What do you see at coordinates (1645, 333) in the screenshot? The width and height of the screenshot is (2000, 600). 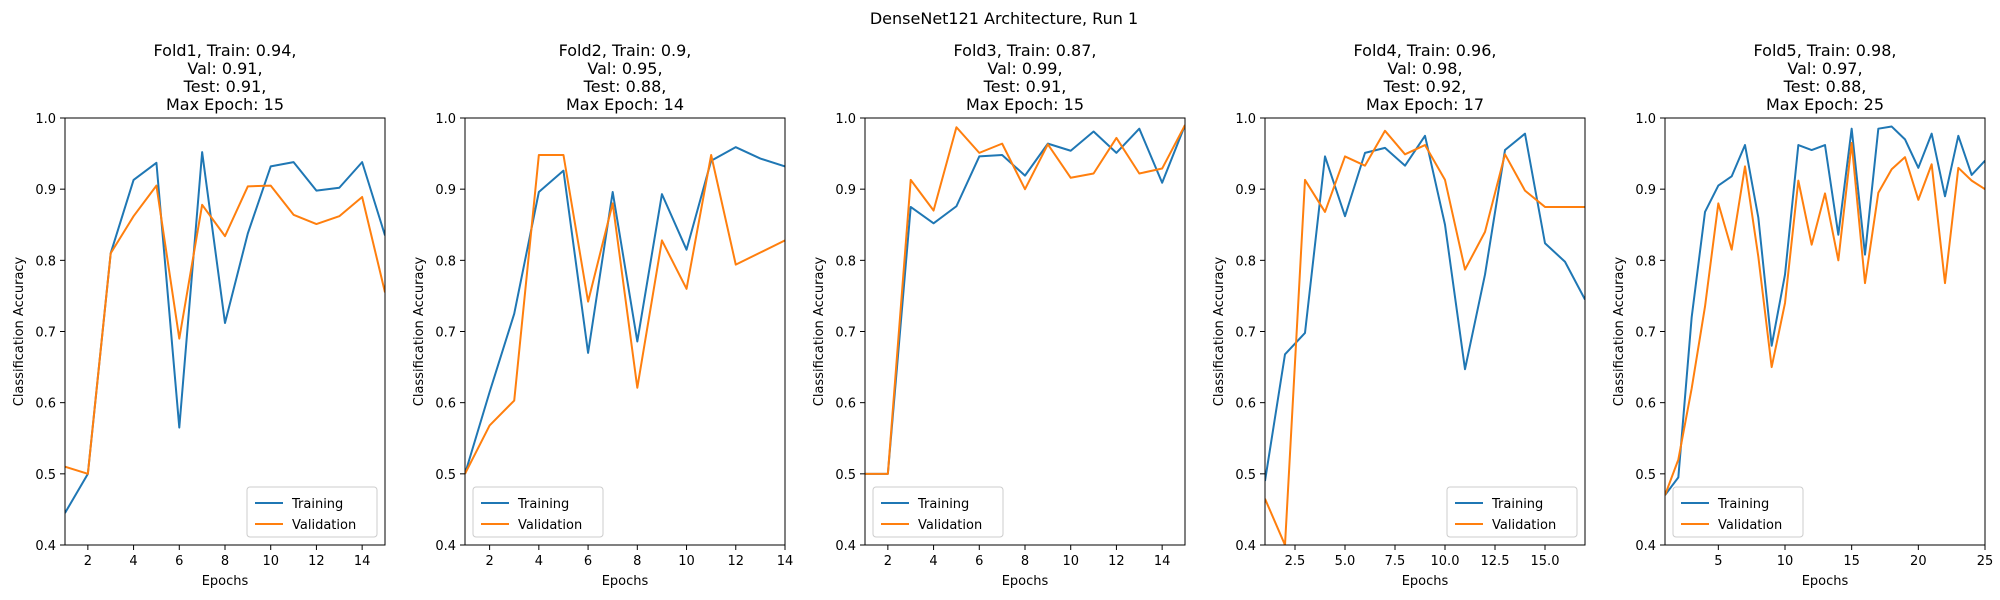 I see `y-tick-label: 0.7` at bounding box center [1645, 333].